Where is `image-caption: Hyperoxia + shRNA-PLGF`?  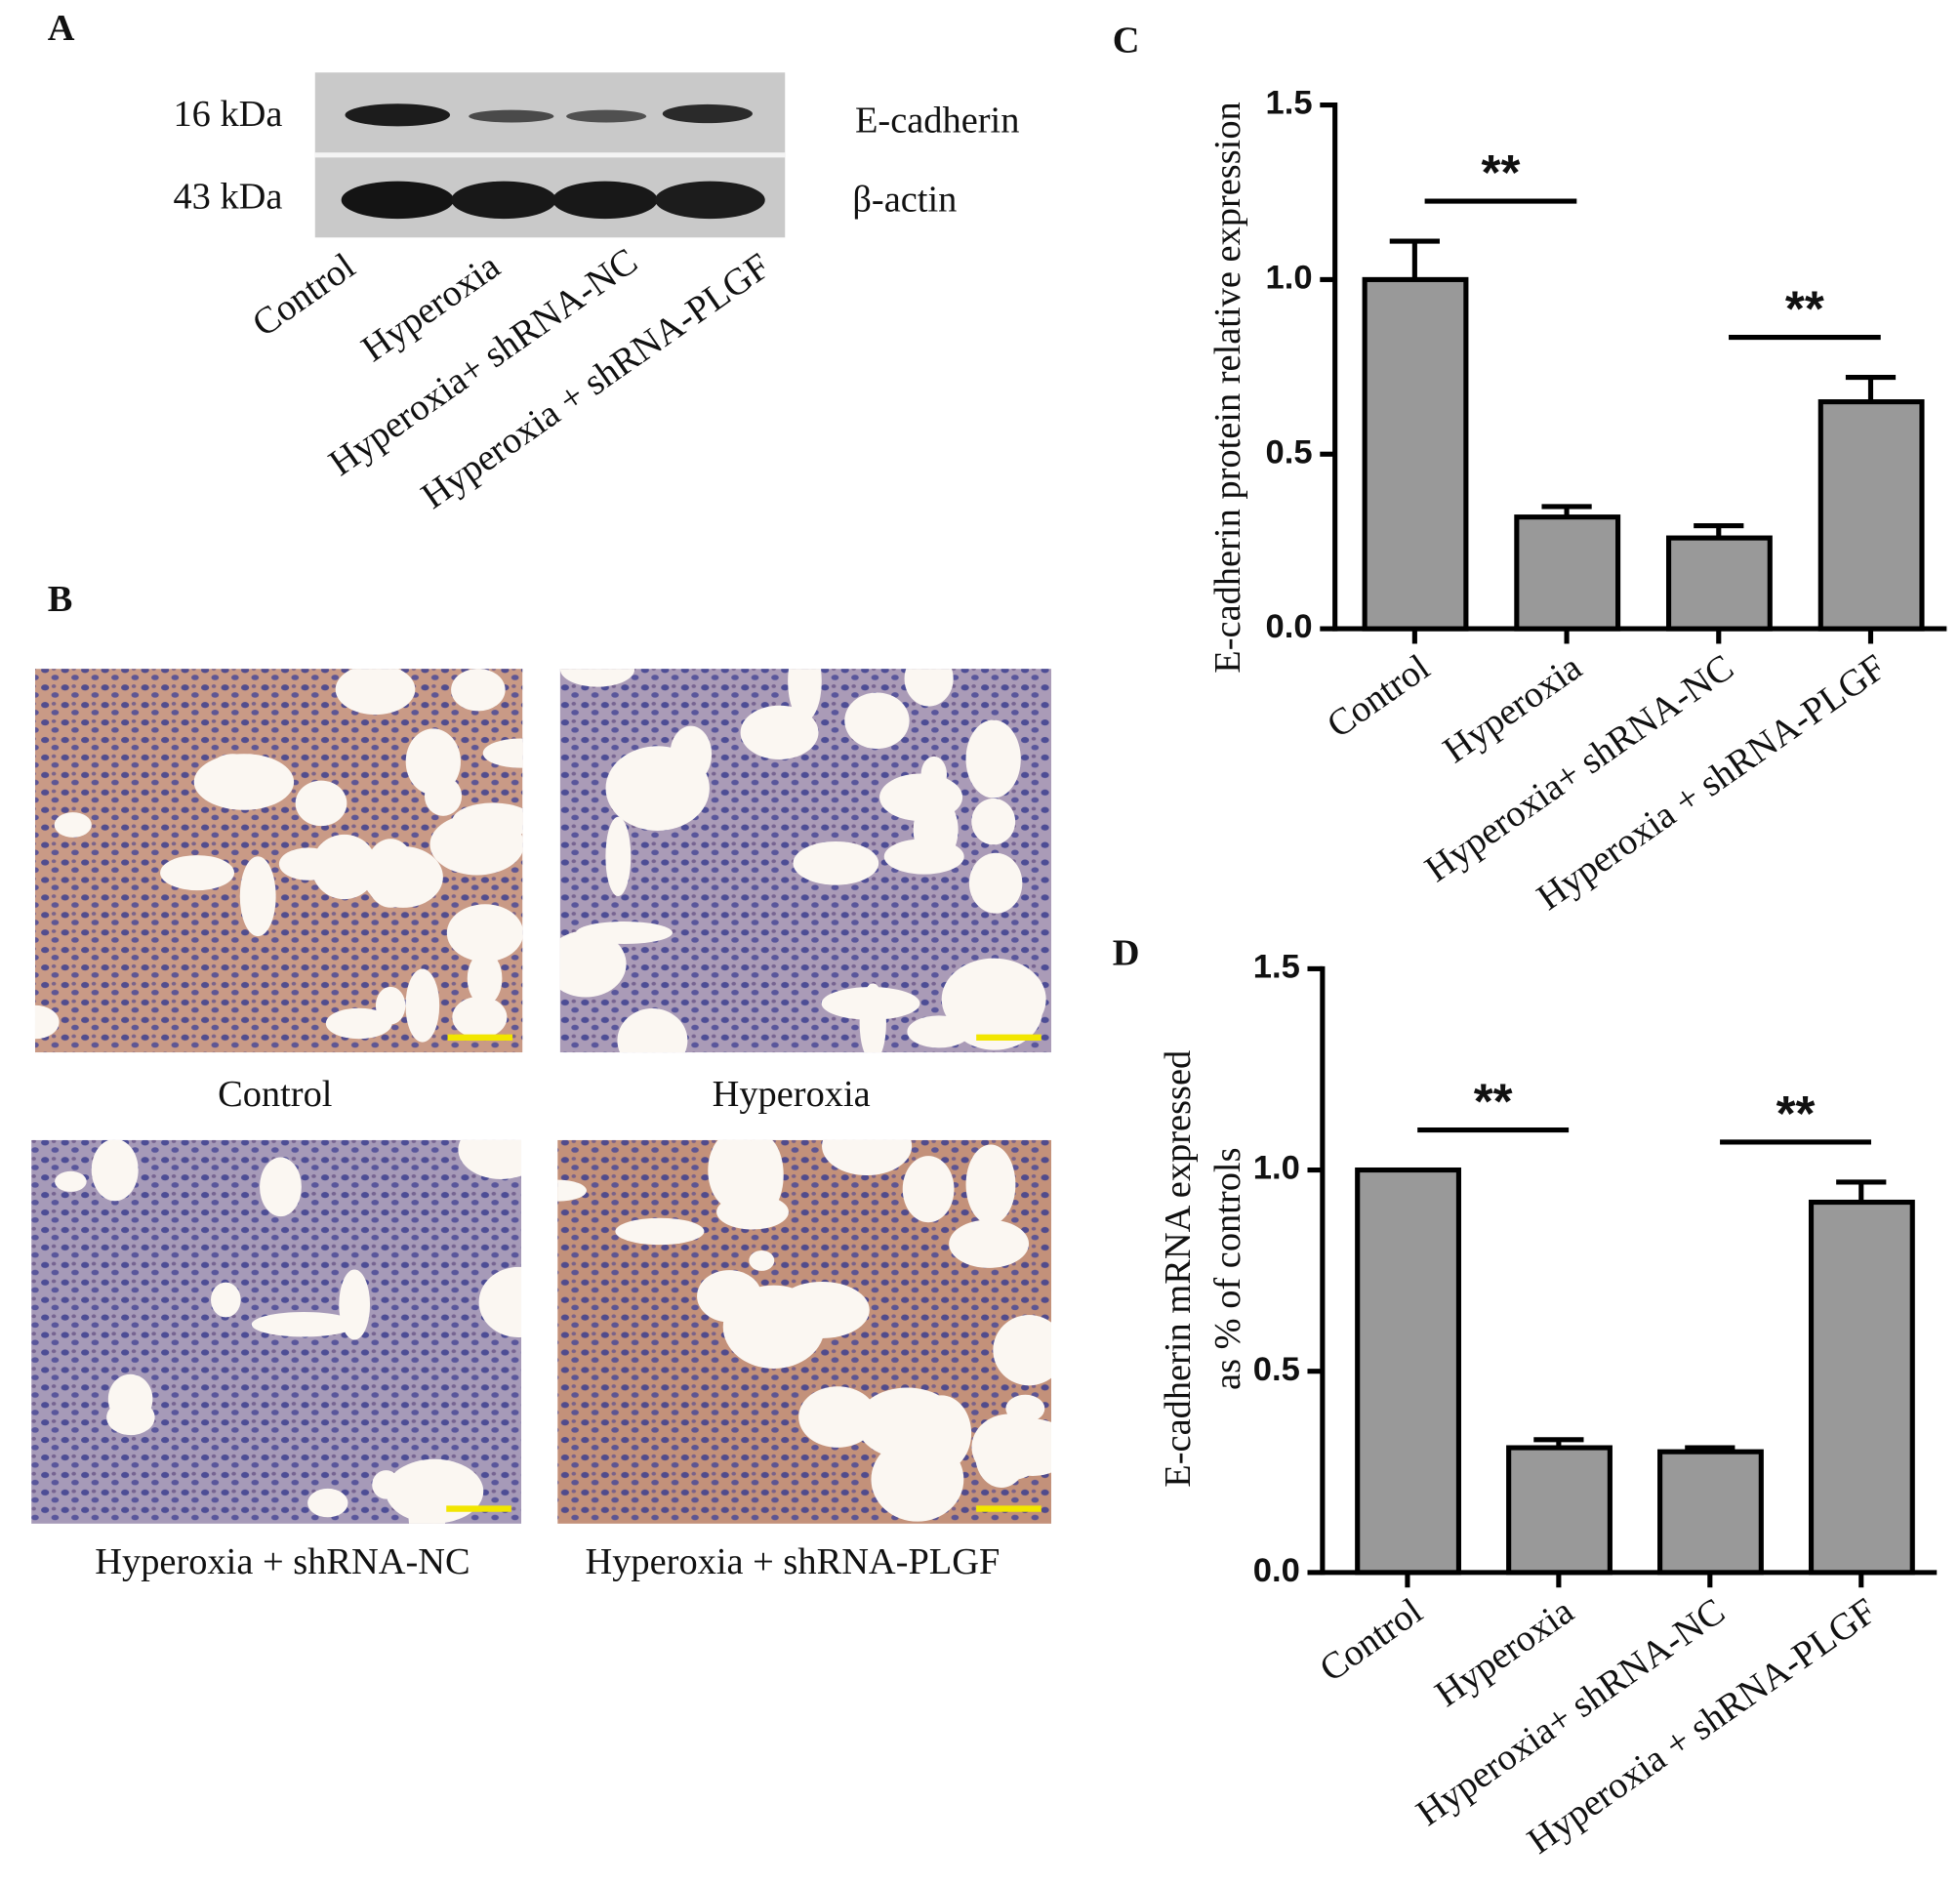 image-caption: Hyperoxia + shRNA-PLGF is located at coordinates (792, 1561).